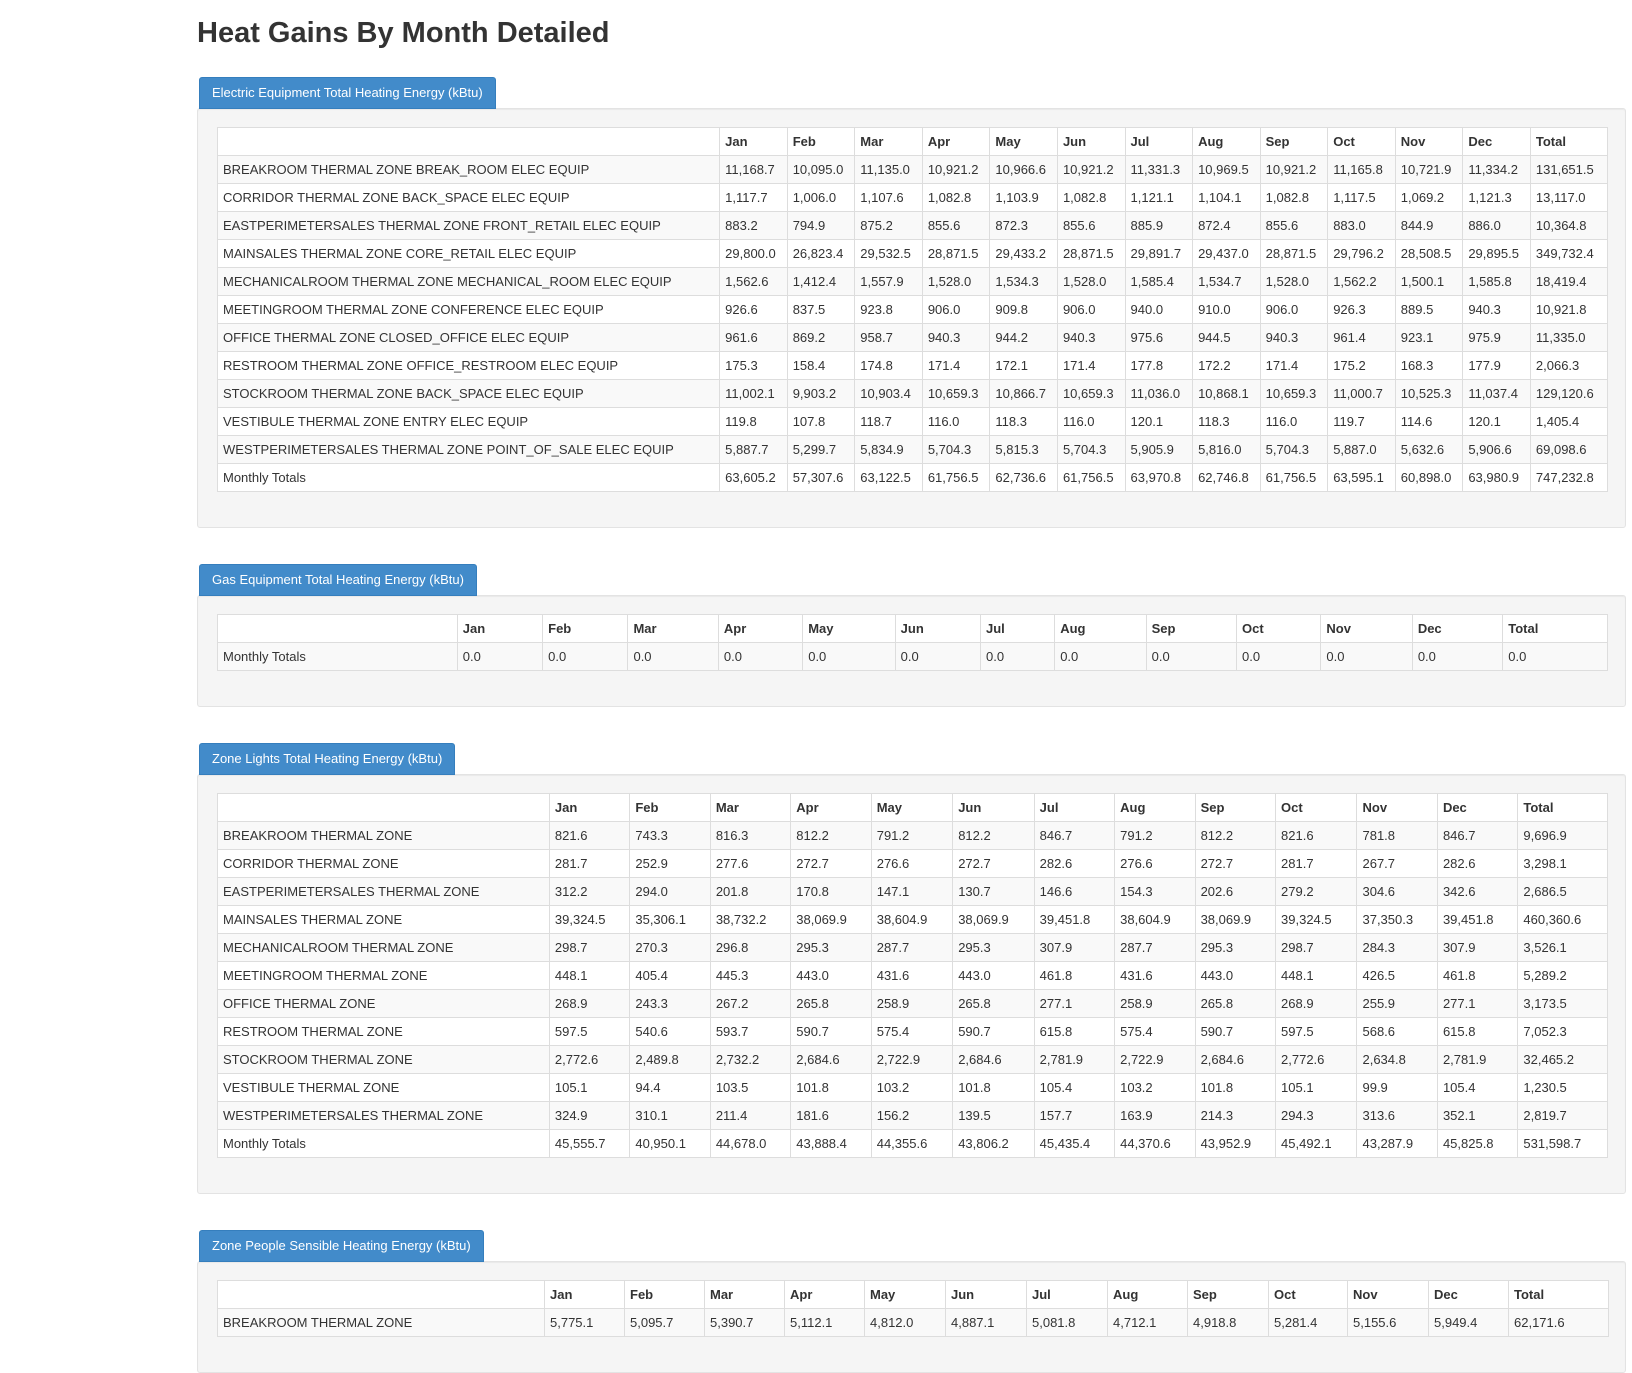  What do you see at coordinates (1477, 863) in the screenshot?
I see `table-cell: 282.6` at bounding box center [1477, 863].